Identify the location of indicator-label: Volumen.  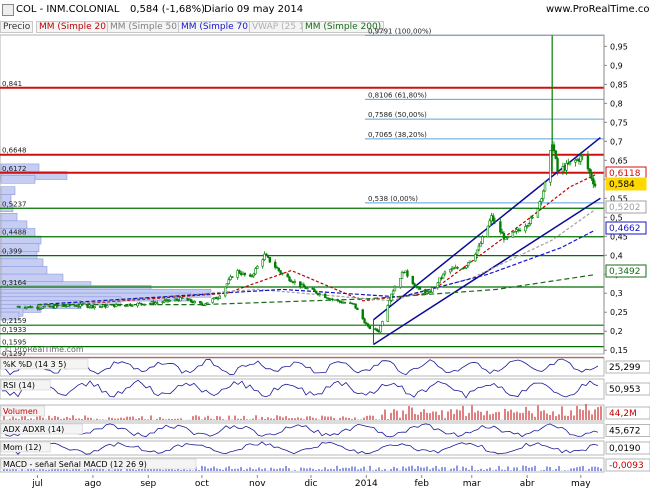
(20, 411).